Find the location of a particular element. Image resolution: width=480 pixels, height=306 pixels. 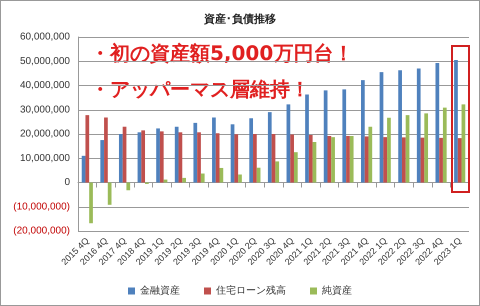

y-tick-label: (20,000,000) is located at coordinates (41, 231).